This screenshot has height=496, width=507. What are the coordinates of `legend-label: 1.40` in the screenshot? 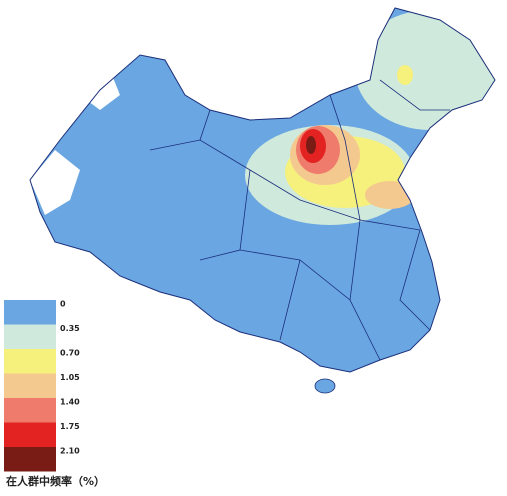 It's located at (70, 402).